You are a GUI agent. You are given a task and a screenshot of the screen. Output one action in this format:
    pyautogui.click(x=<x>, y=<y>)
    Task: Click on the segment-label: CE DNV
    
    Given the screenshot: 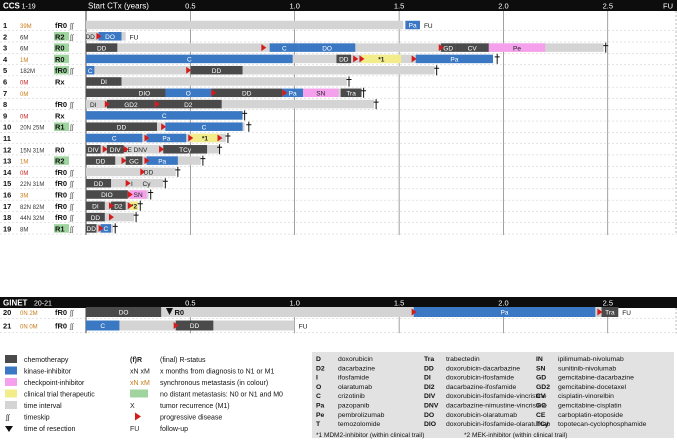 What is the action you would take?
    pyautogui.click(x=135, y=150)
    